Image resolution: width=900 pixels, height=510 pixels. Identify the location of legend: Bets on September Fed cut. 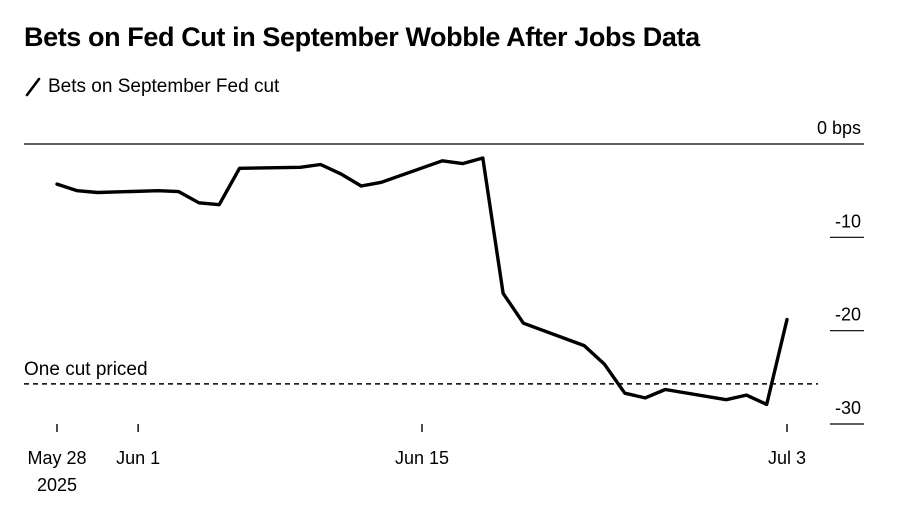
(151, 87).